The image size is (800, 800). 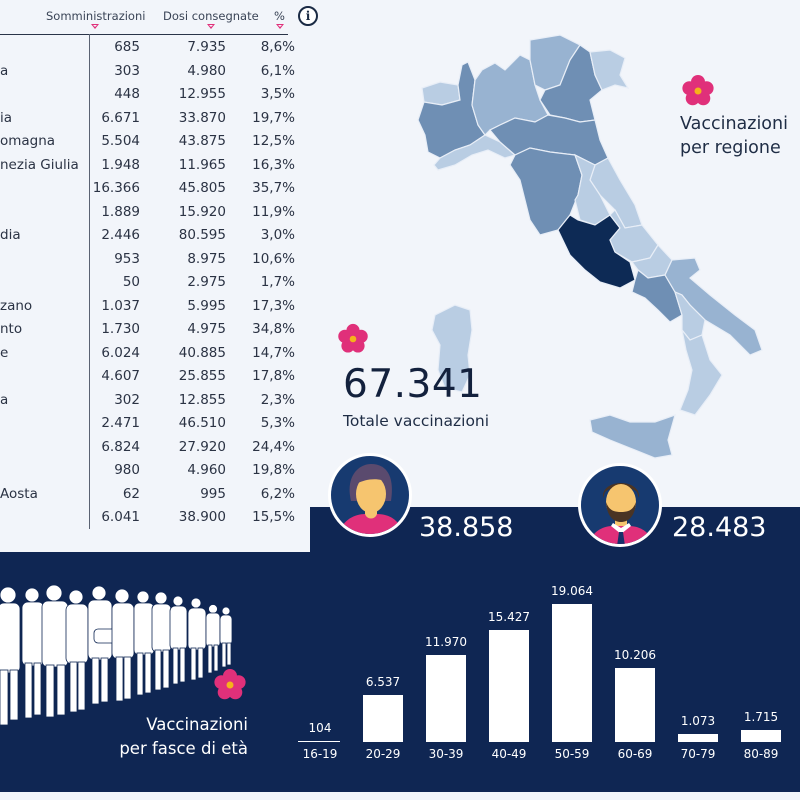 What do you see at coordinates (701, 372) in the screenshot?
I see `region-calabria` at bounding box center [701, 372].